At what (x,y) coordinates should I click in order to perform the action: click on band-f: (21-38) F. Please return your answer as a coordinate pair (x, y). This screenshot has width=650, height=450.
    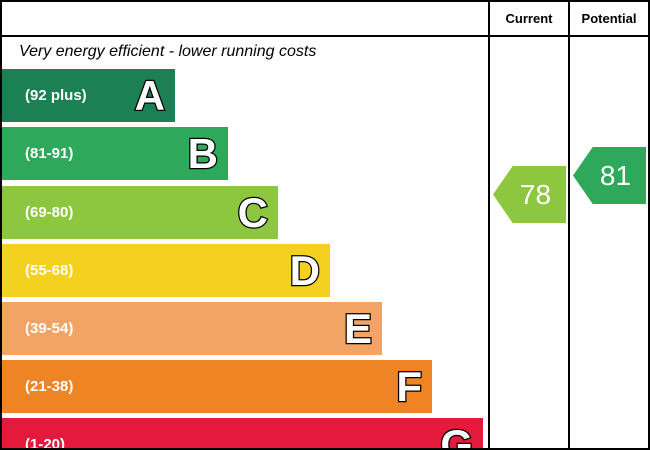
    Looking at the image, I should click on (217, 386).